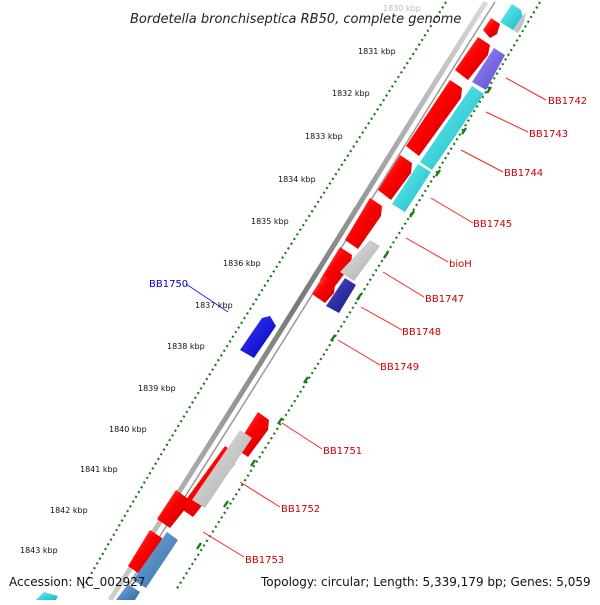 The image size is (600, 605). Describe the element at coordinates (242, 263) in the screenshot. I see `kbp-label: 1836 kbp` at that location.